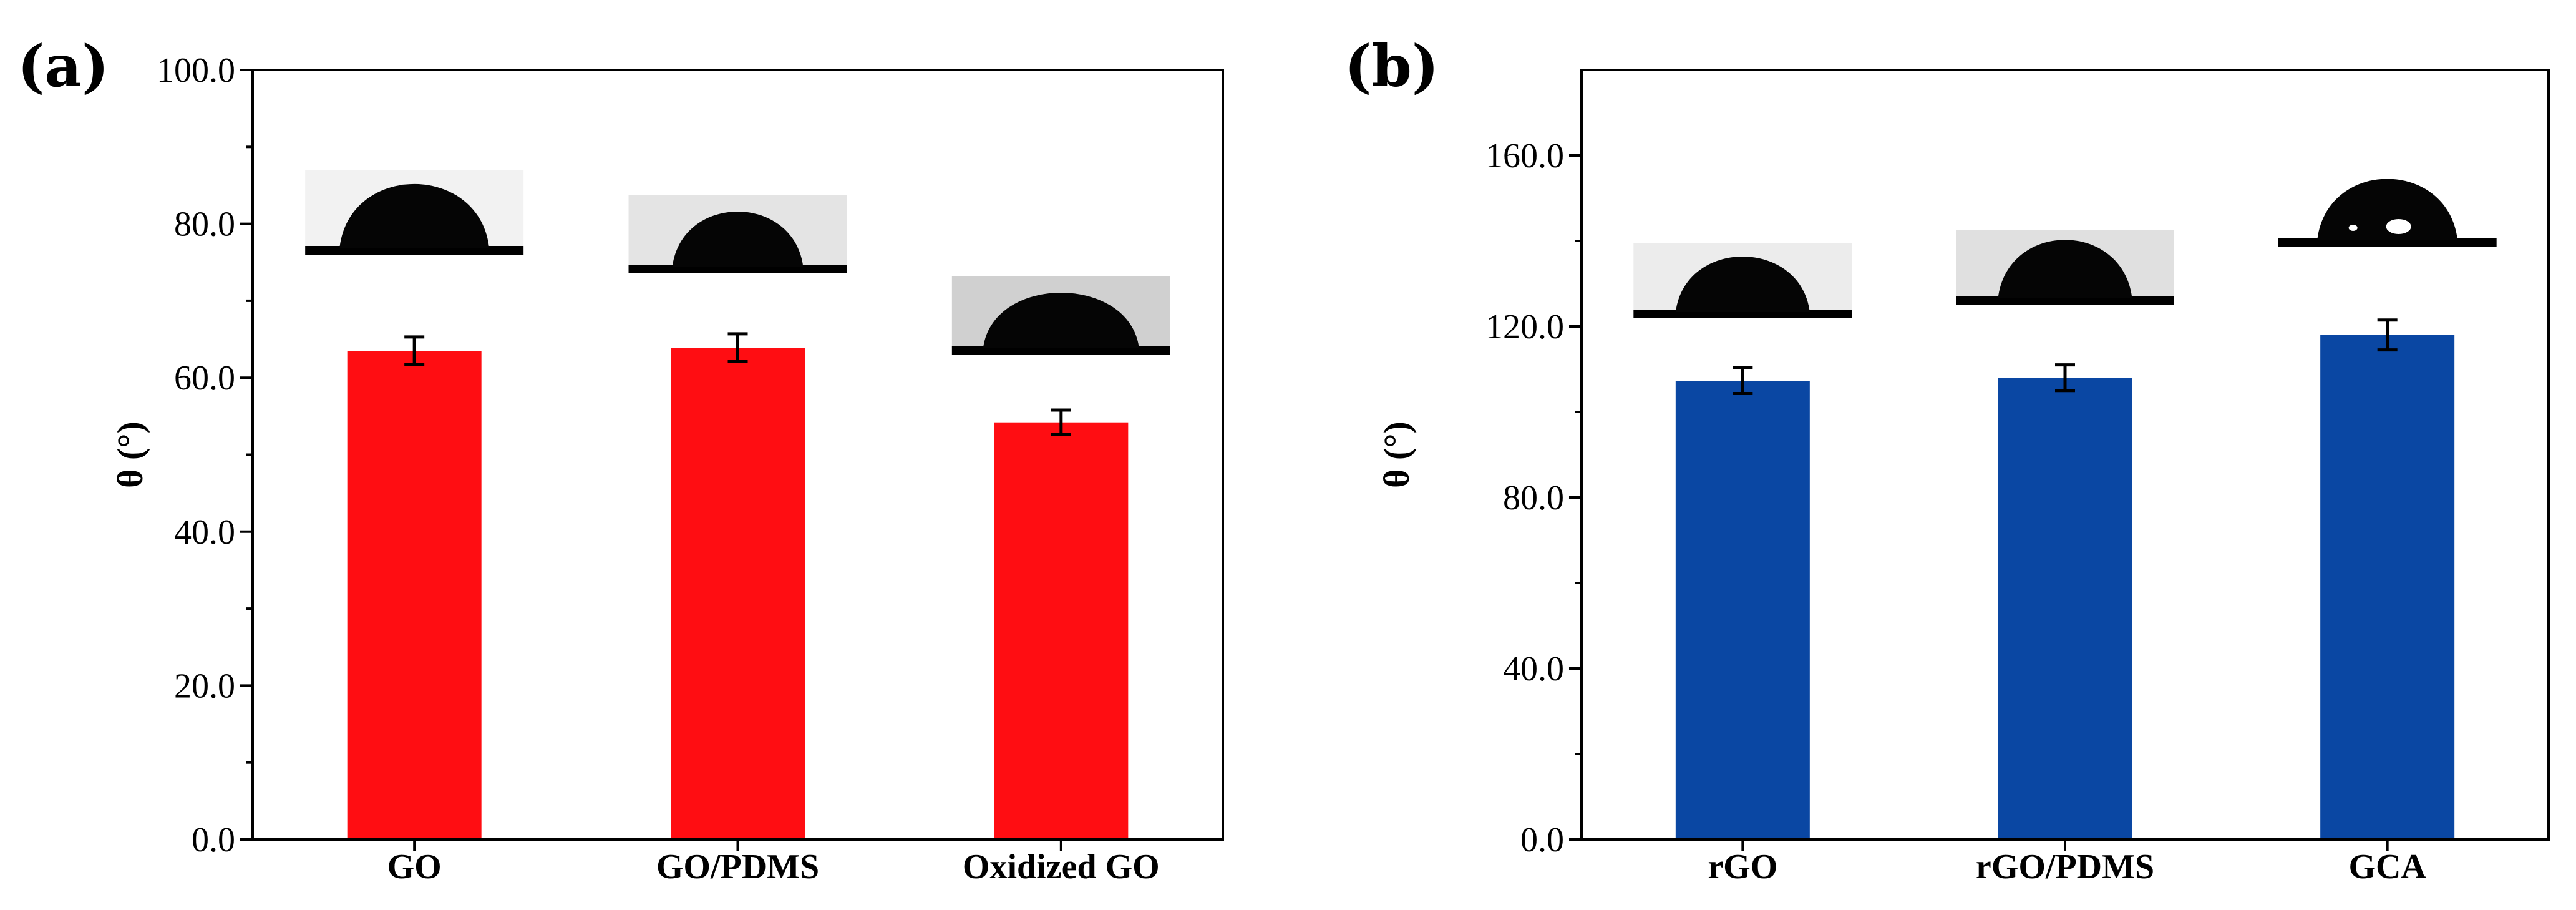 Image resolution: width=2576 pixels, height=910 pixels. Describe the element at coordinates (2065, 608) in the screenshot. I see `bar-rgo-pdms` at that location.